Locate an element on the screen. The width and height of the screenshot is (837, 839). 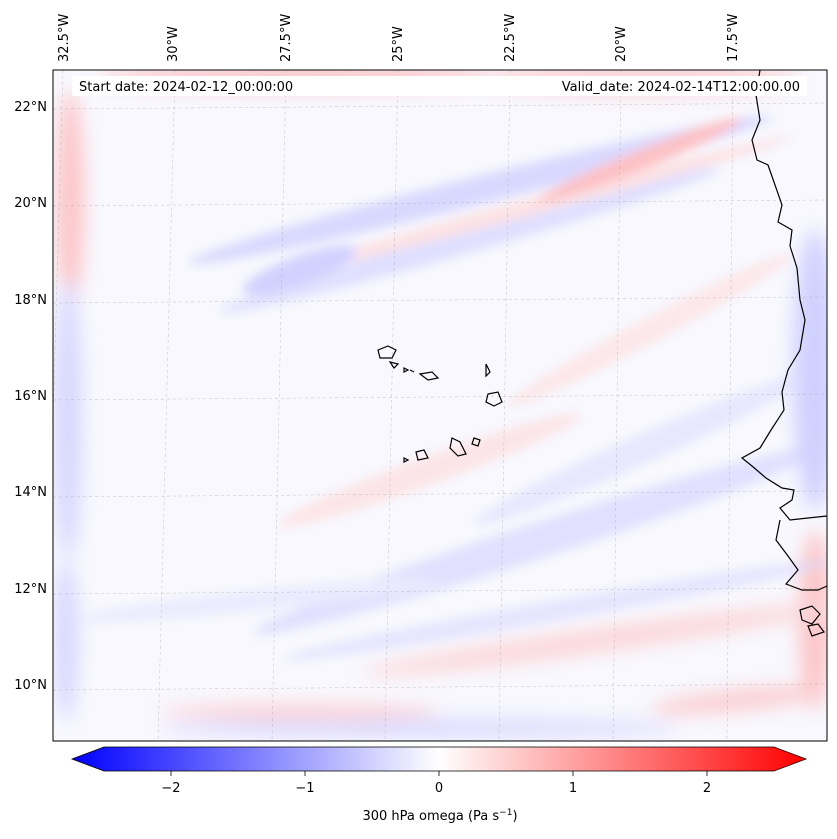
lat-labels: 22°N 20°N 18°N 16°N 14°N 12°N 10°N is located at coordinates (30, 396).